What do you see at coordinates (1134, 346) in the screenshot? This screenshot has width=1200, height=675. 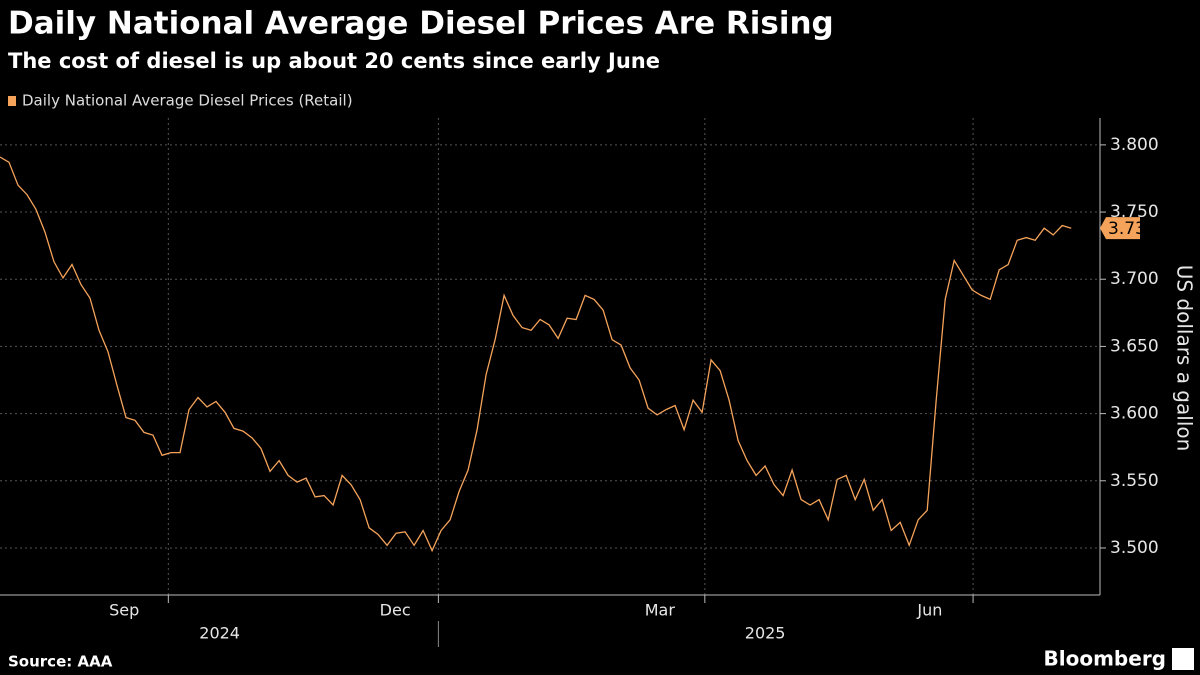 I see `y-tick-label: 3.650` at bounding box center [1134, 346].